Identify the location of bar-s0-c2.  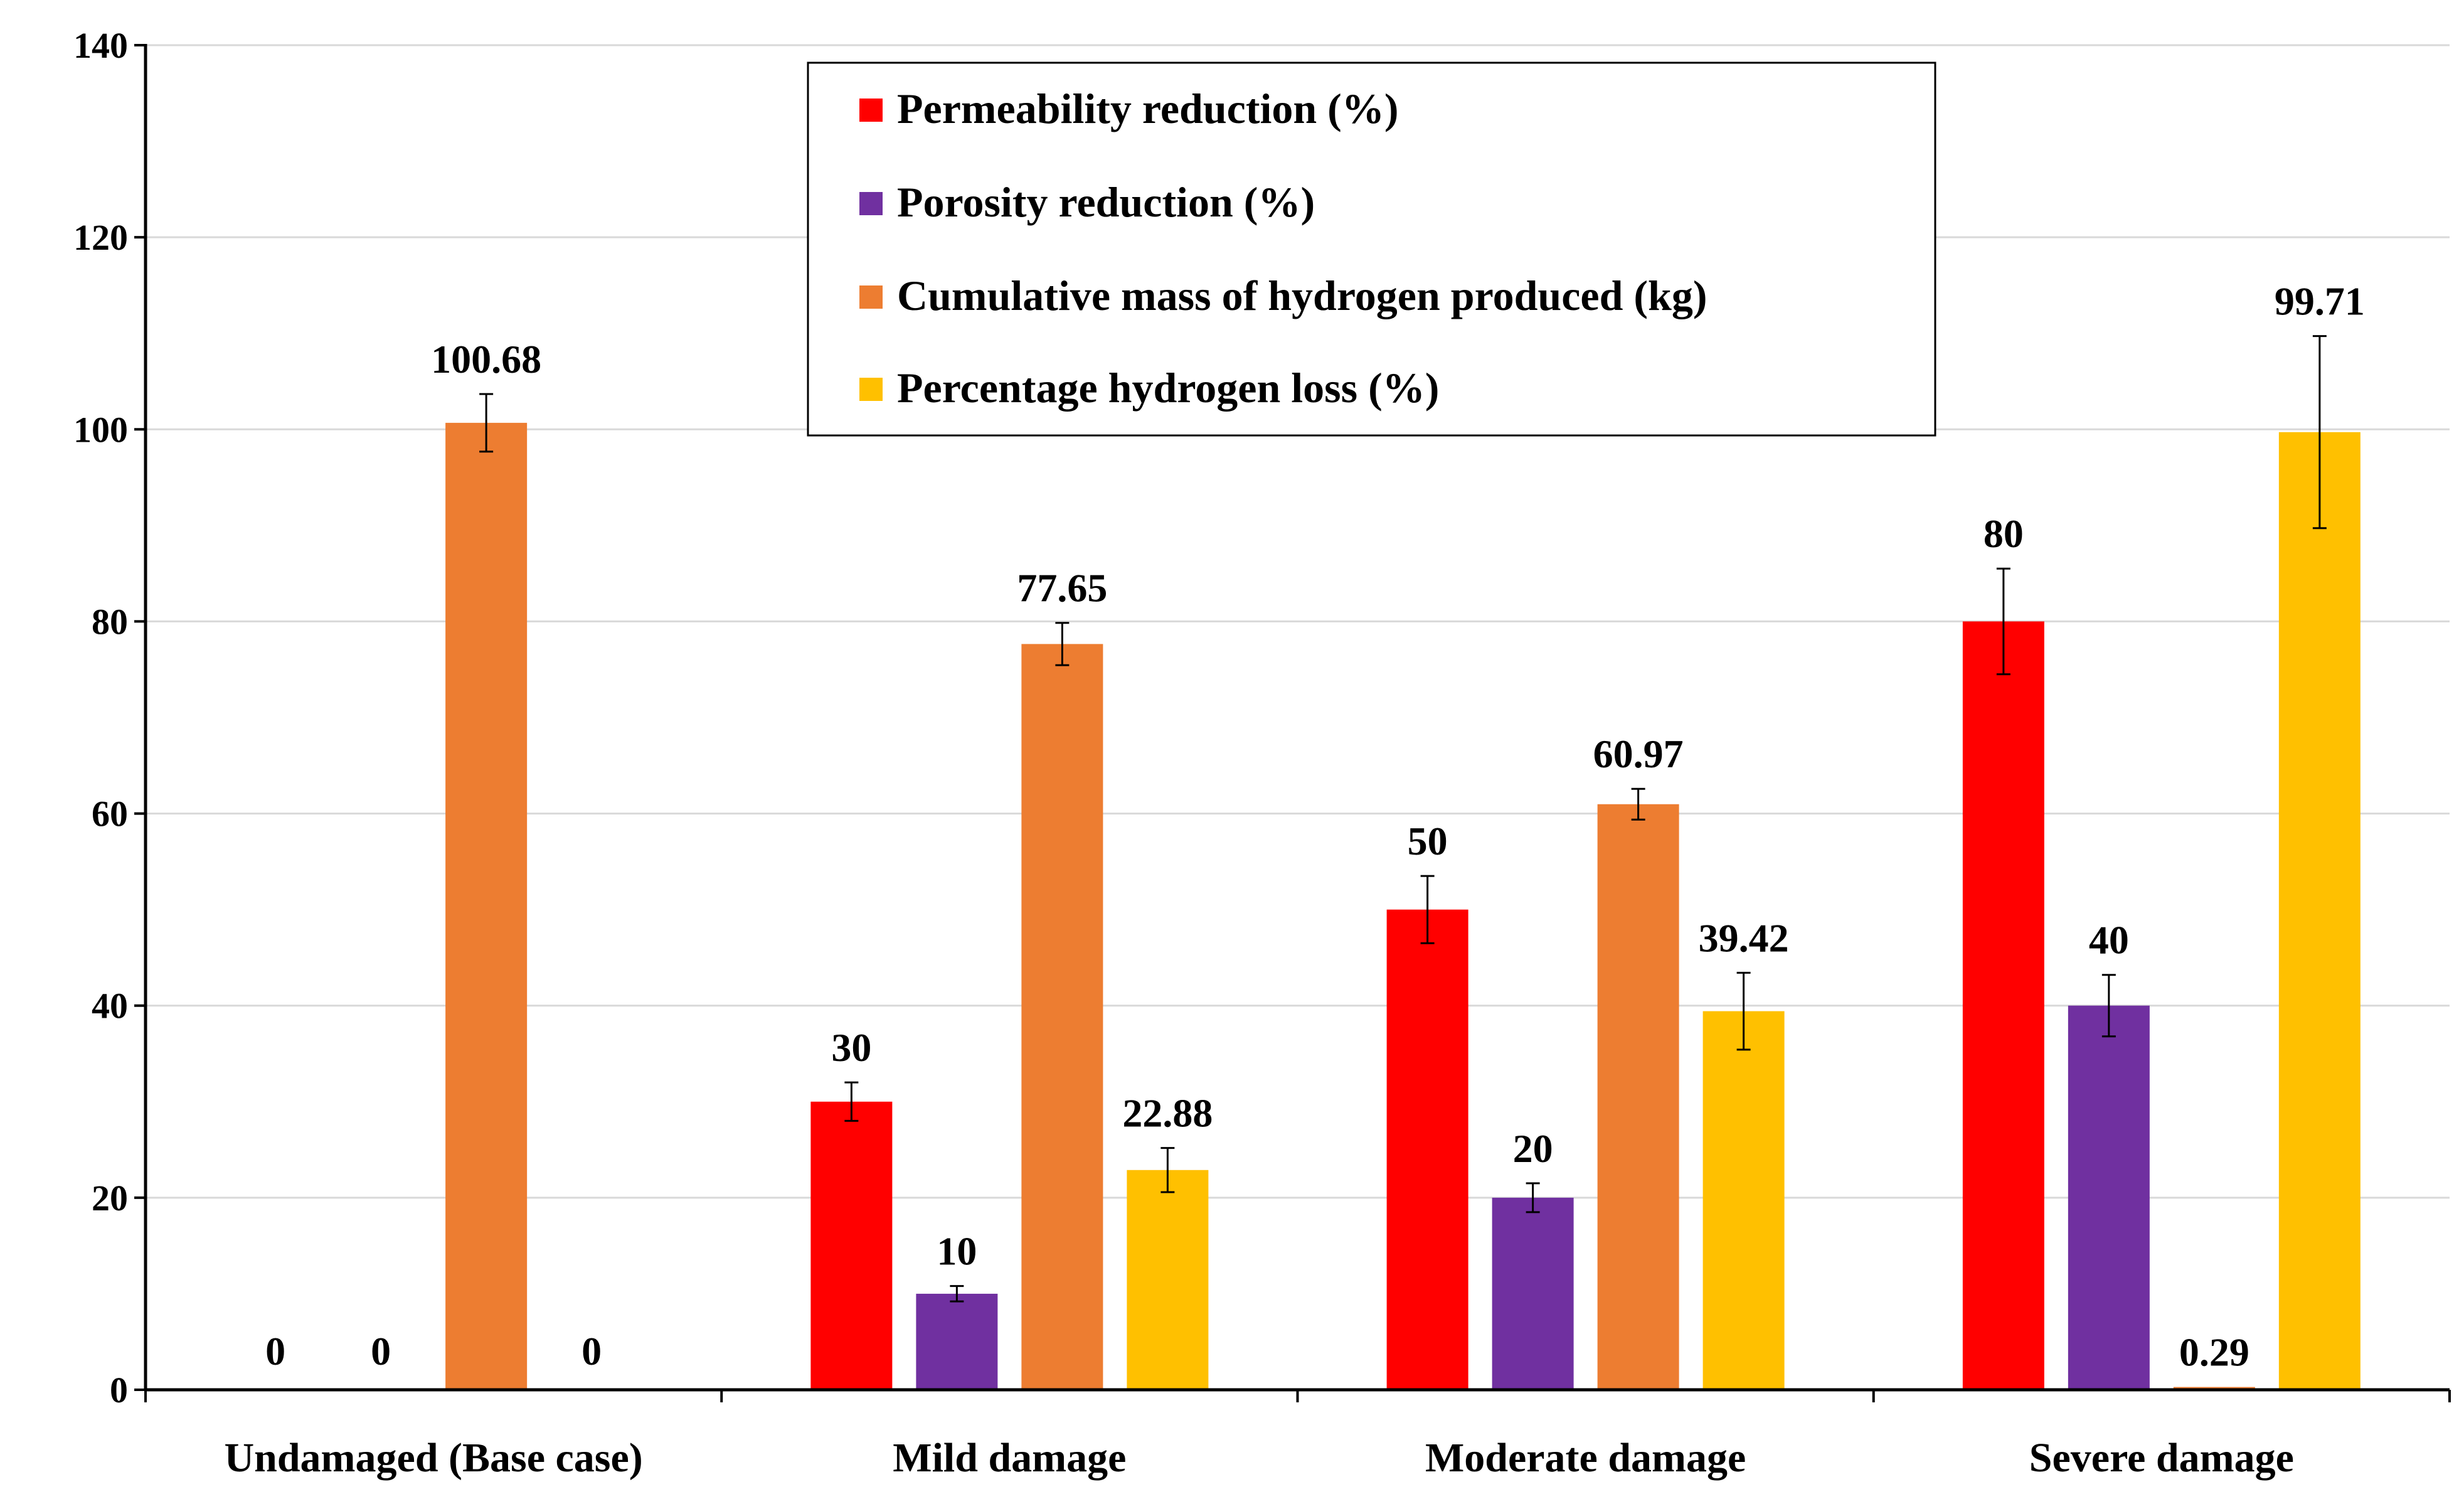
(1427, 1149).